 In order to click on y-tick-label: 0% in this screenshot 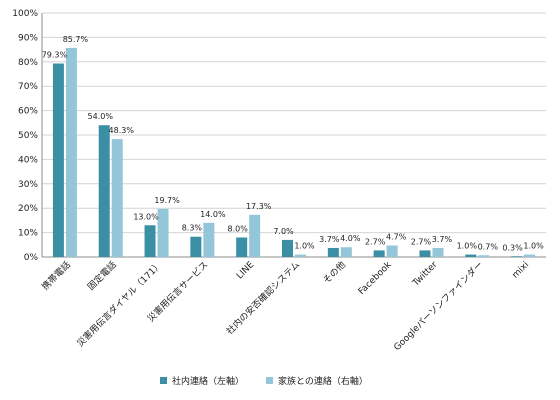, I will do `click(31, 258)`.